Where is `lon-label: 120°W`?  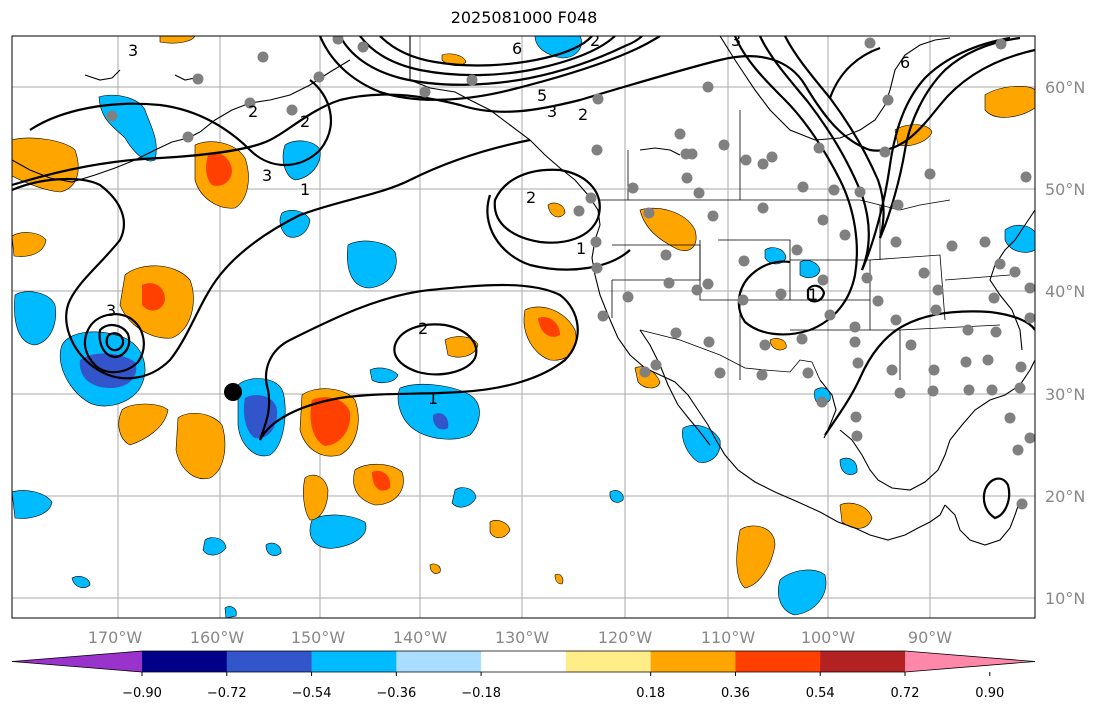
lon-label: 120°W is located at coordinates (625, 637).